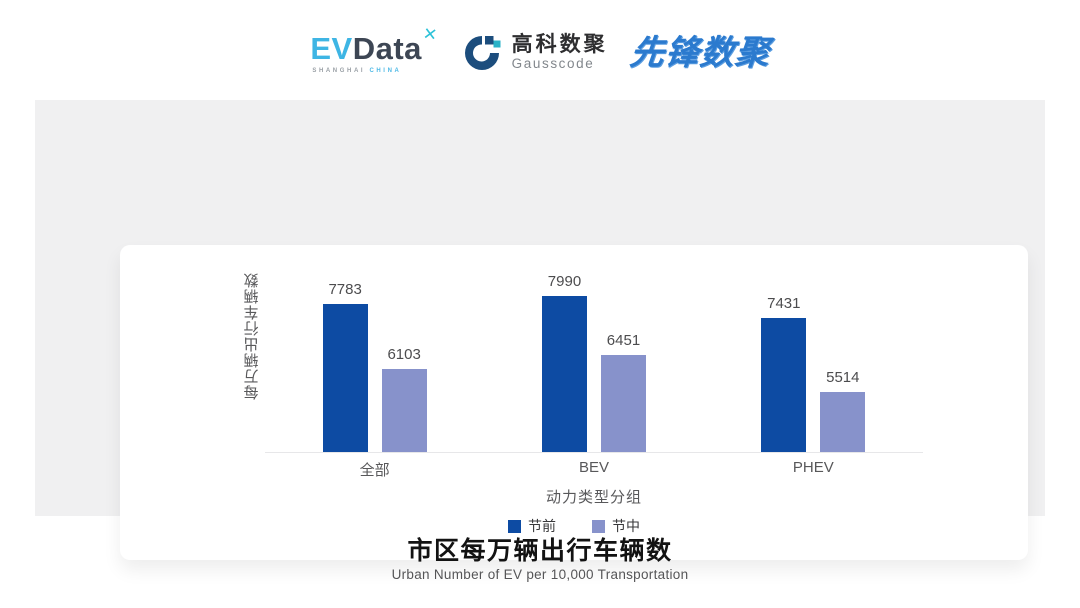 This screenshot has height=608, width=1080. Describe the element at coordinates (430, 34) in the screenshot. I see `spark-x-icon: ✕` at that location.